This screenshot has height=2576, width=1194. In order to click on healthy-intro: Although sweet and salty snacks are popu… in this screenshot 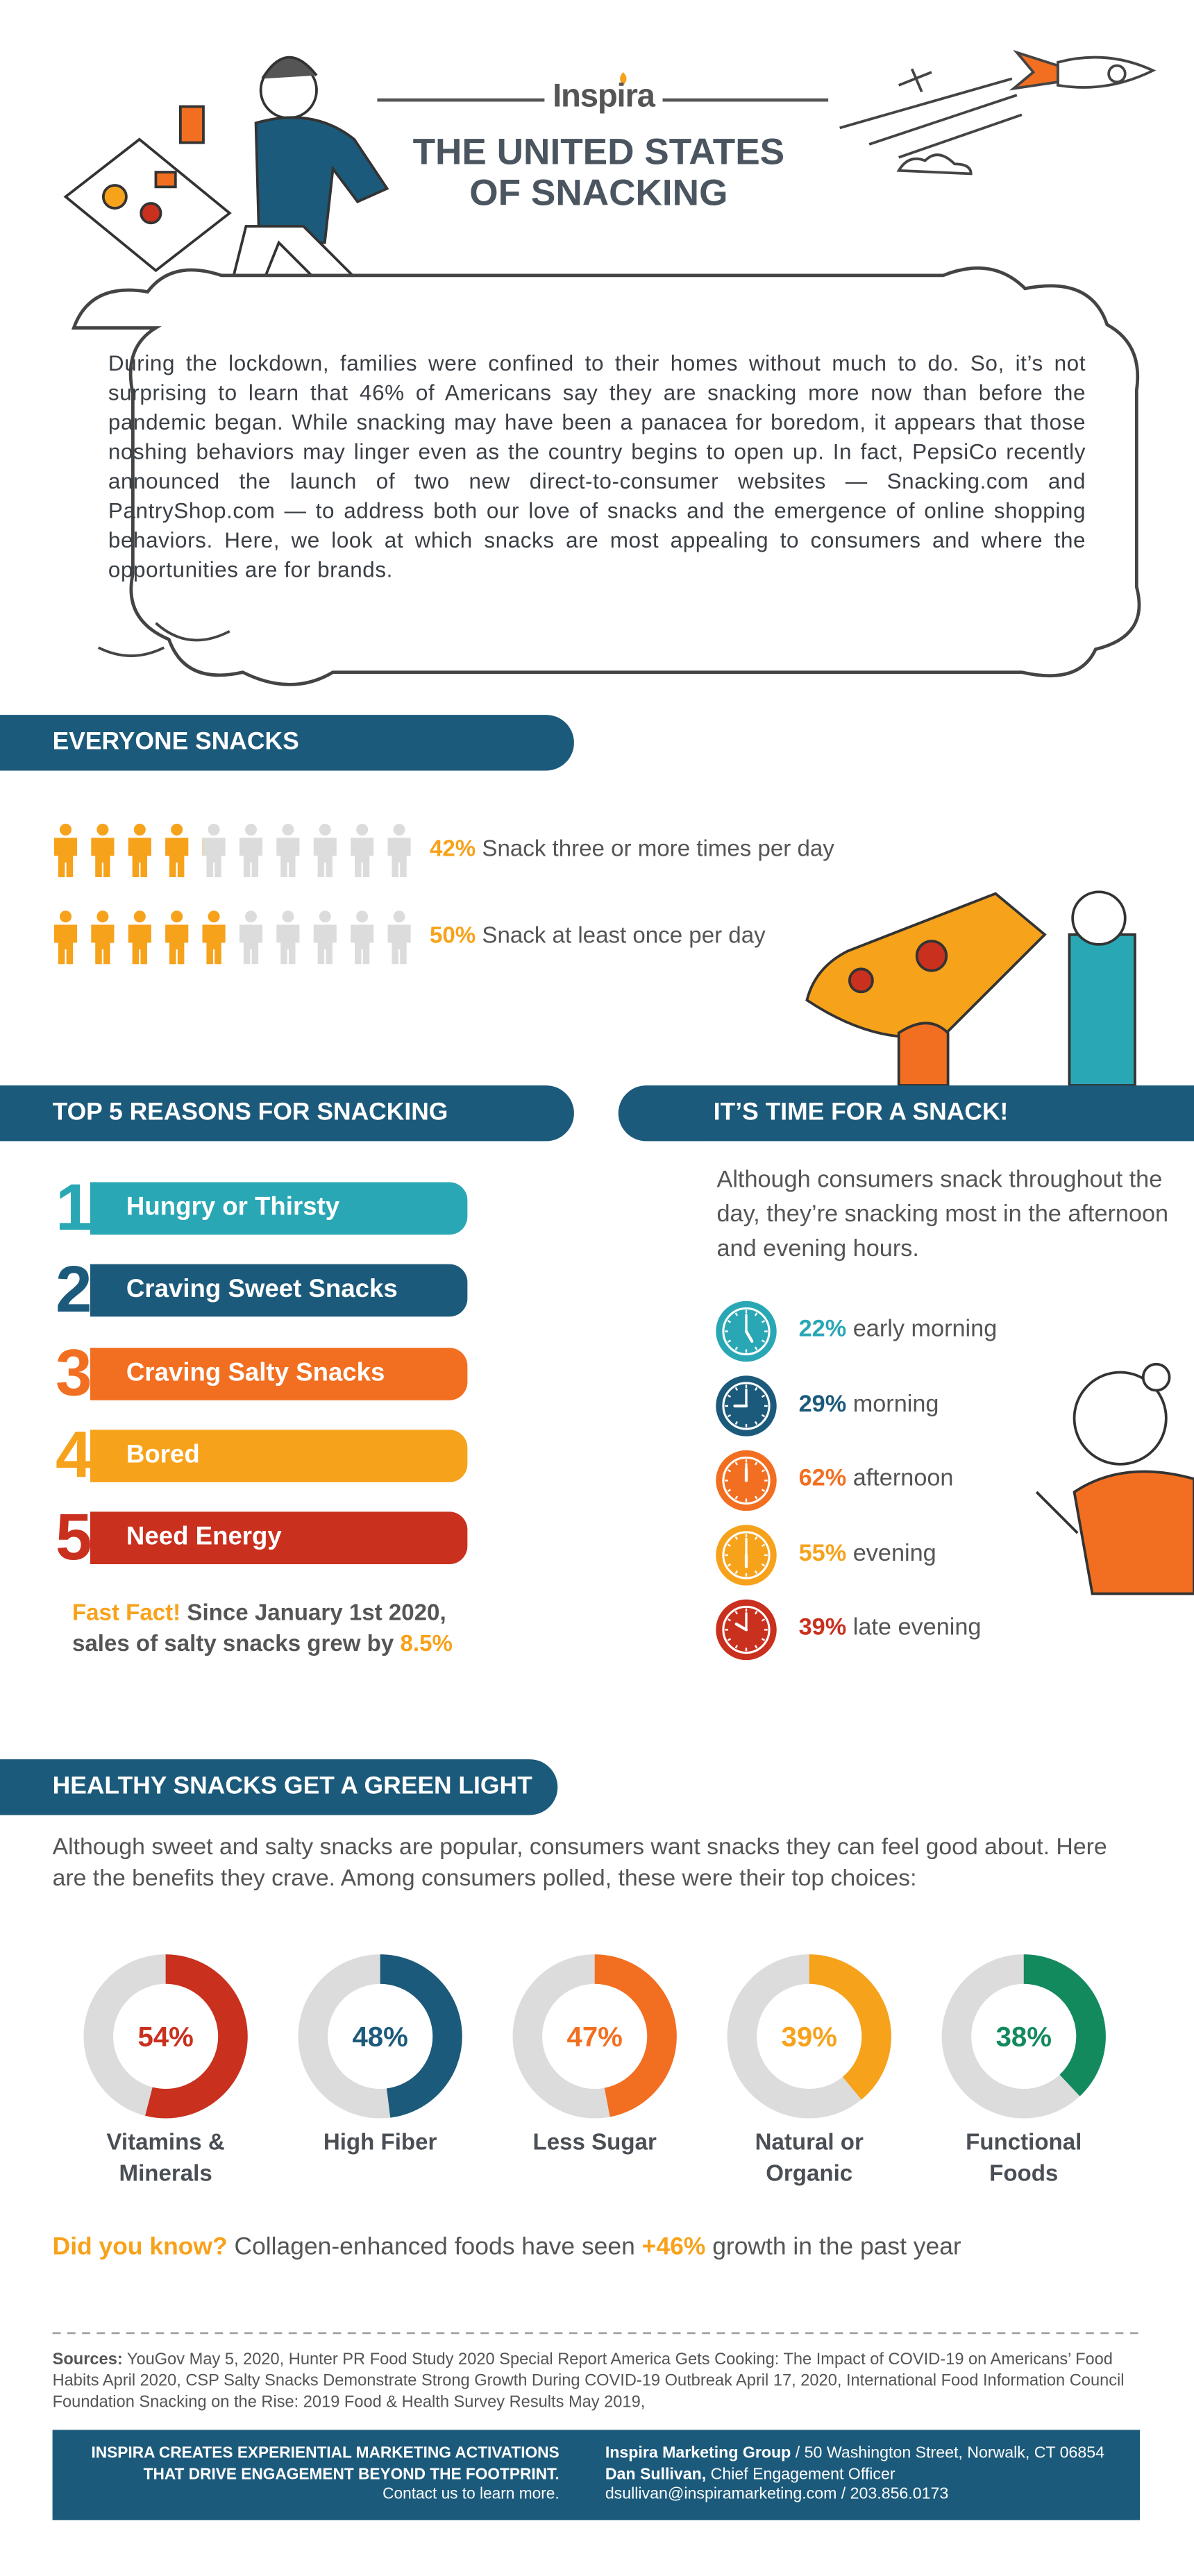, I will do `click(579, 1863)`.